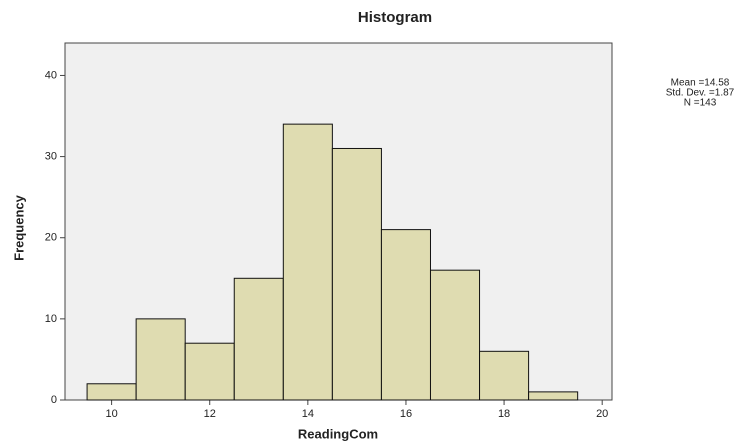  Describe the element at coordinates (700, 83) in the screenshot. I see `stat-note: Mean =14.58` at that location.